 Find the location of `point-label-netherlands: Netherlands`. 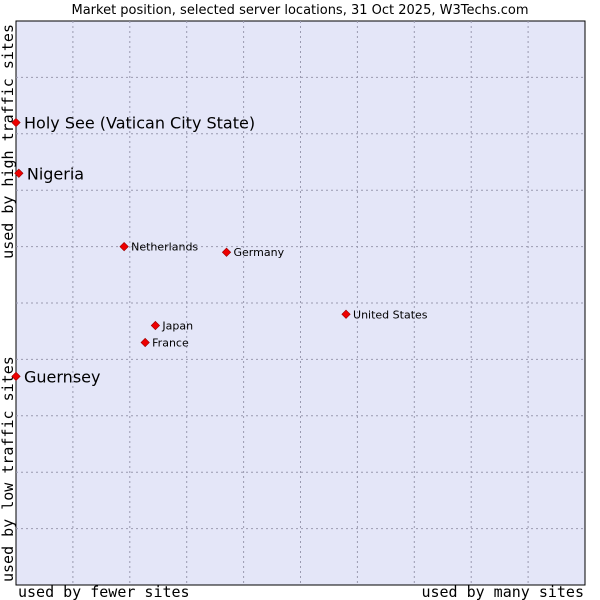

point-label-netherlands: Netherlands is located at coordinates (164, 247).